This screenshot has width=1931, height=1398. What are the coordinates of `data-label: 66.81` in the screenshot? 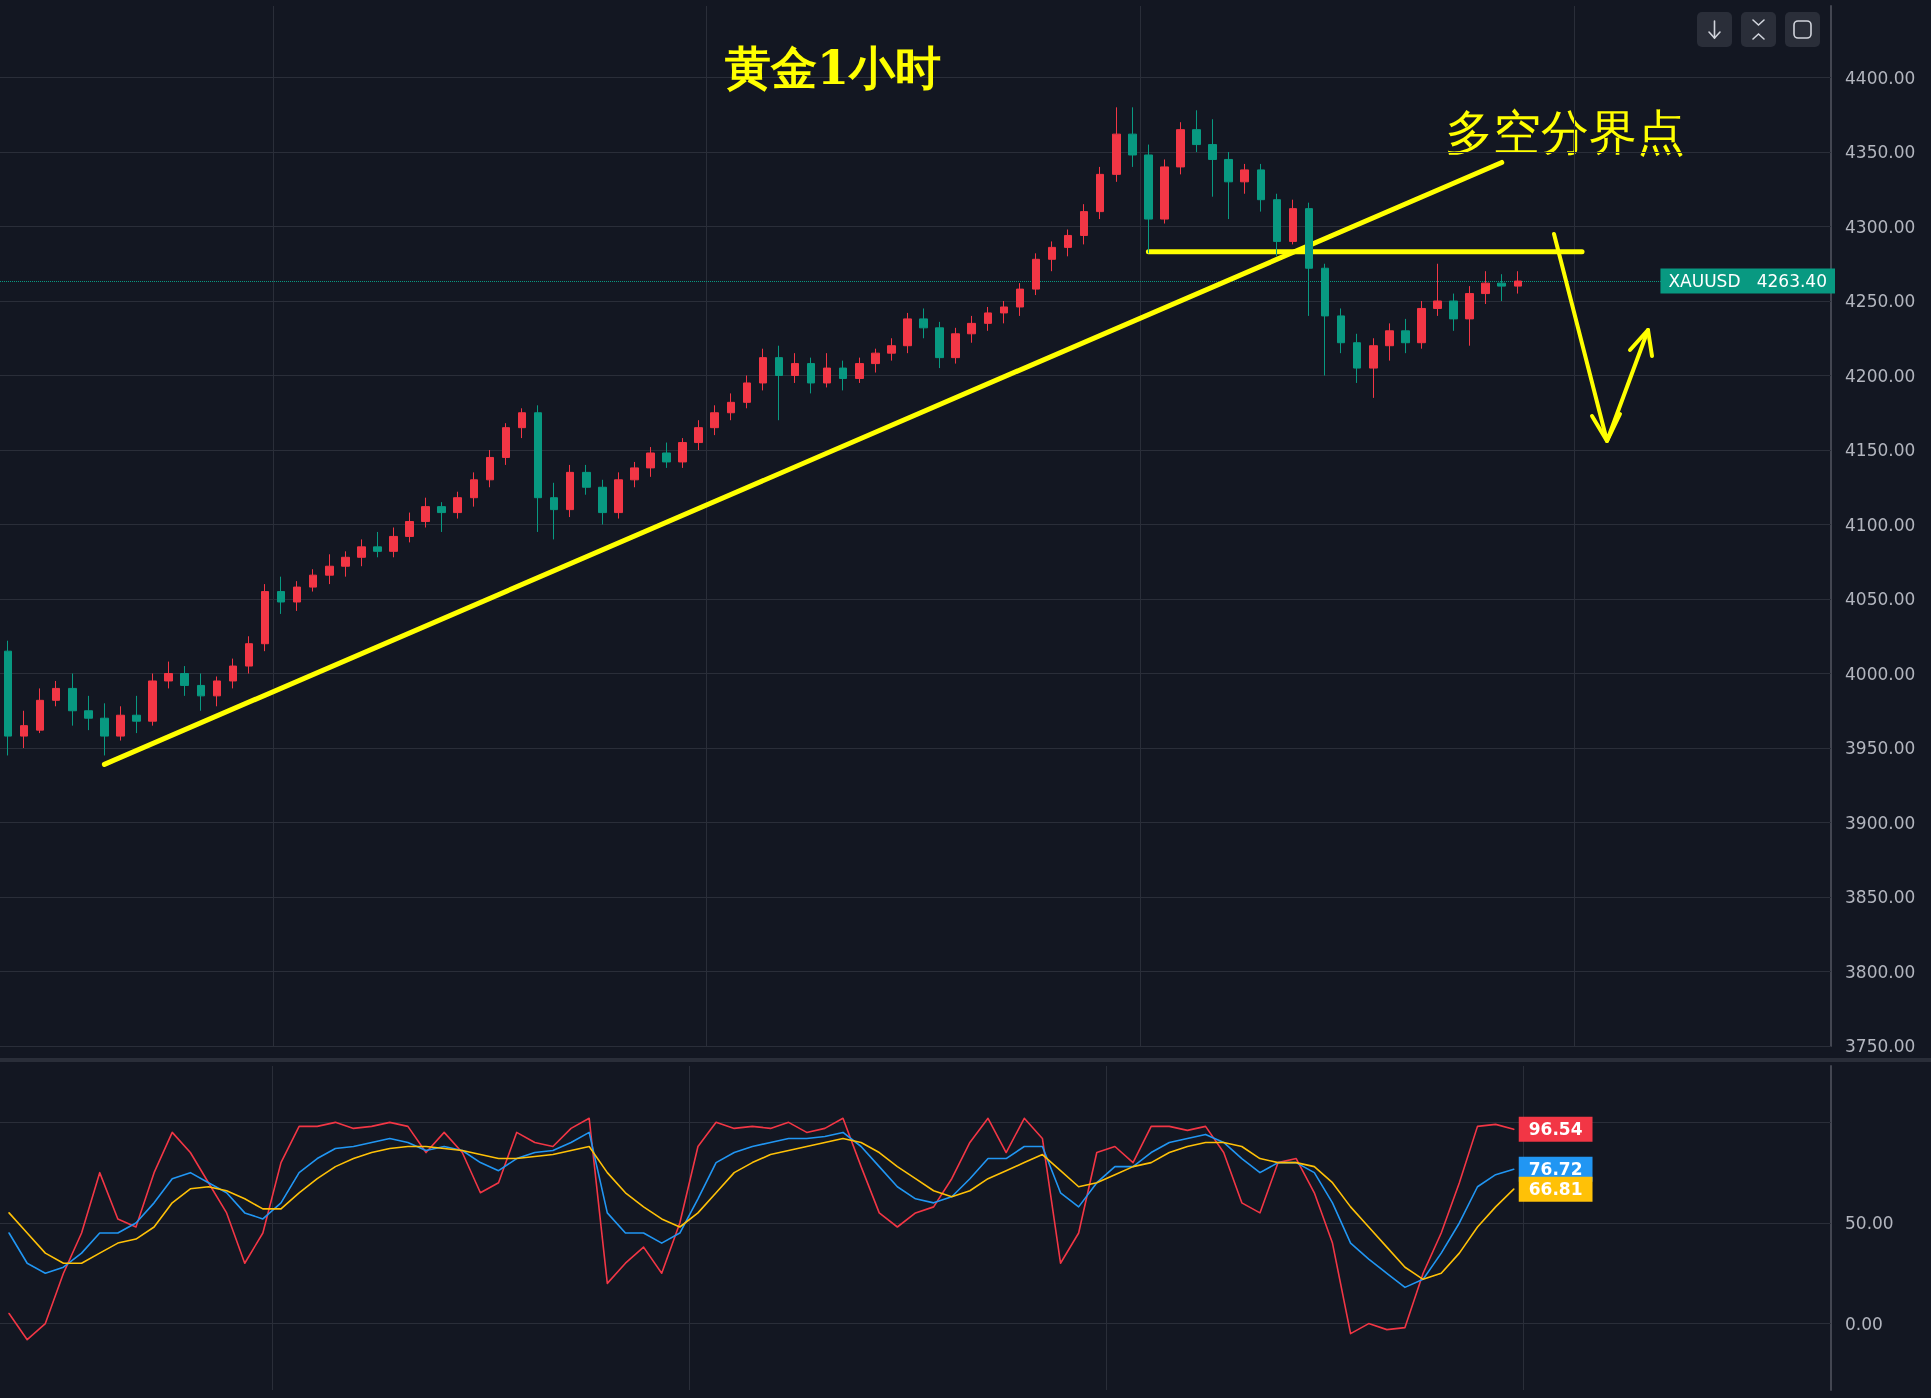 It's located at (1555, 1189).